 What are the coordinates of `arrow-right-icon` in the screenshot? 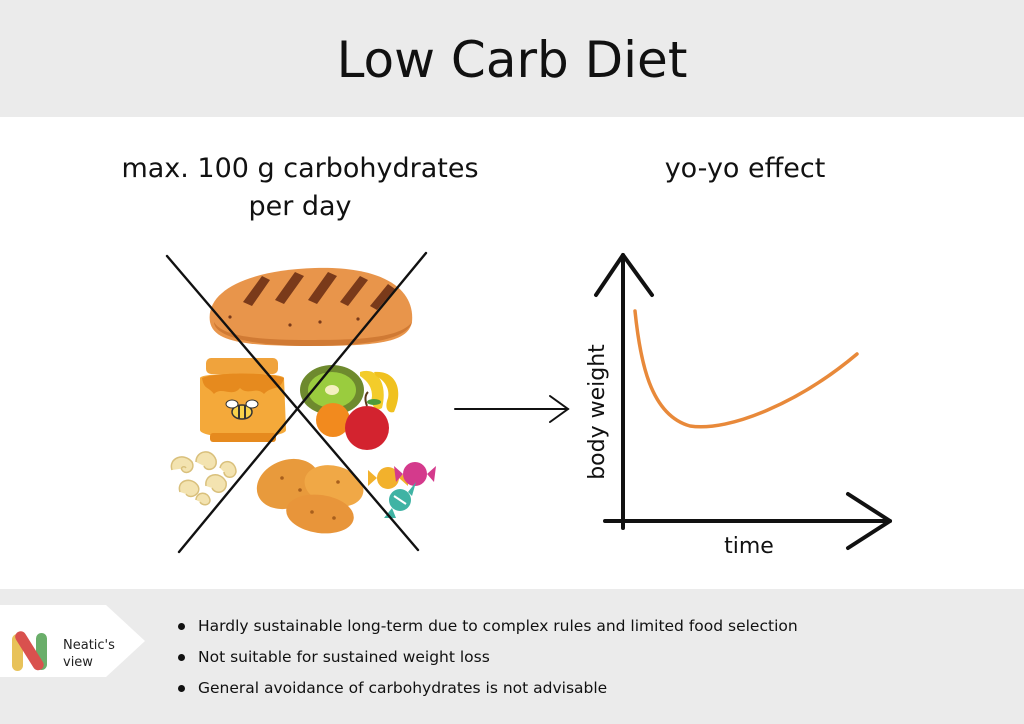 It's located at (512, 409).